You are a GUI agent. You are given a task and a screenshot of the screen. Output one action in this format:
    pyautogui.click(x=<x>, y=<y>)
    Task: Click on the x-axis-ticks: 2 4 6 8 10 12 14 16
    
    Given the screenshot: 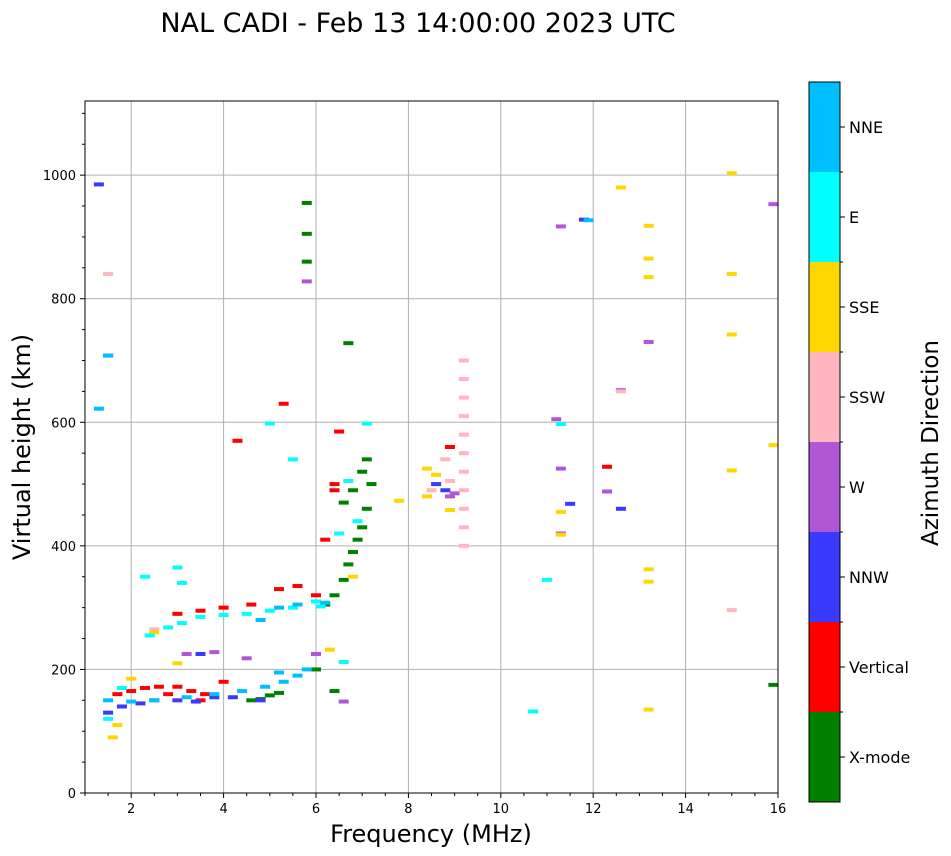 What is the action you would take?
    pyautogui.click(x=435, y=805)
    